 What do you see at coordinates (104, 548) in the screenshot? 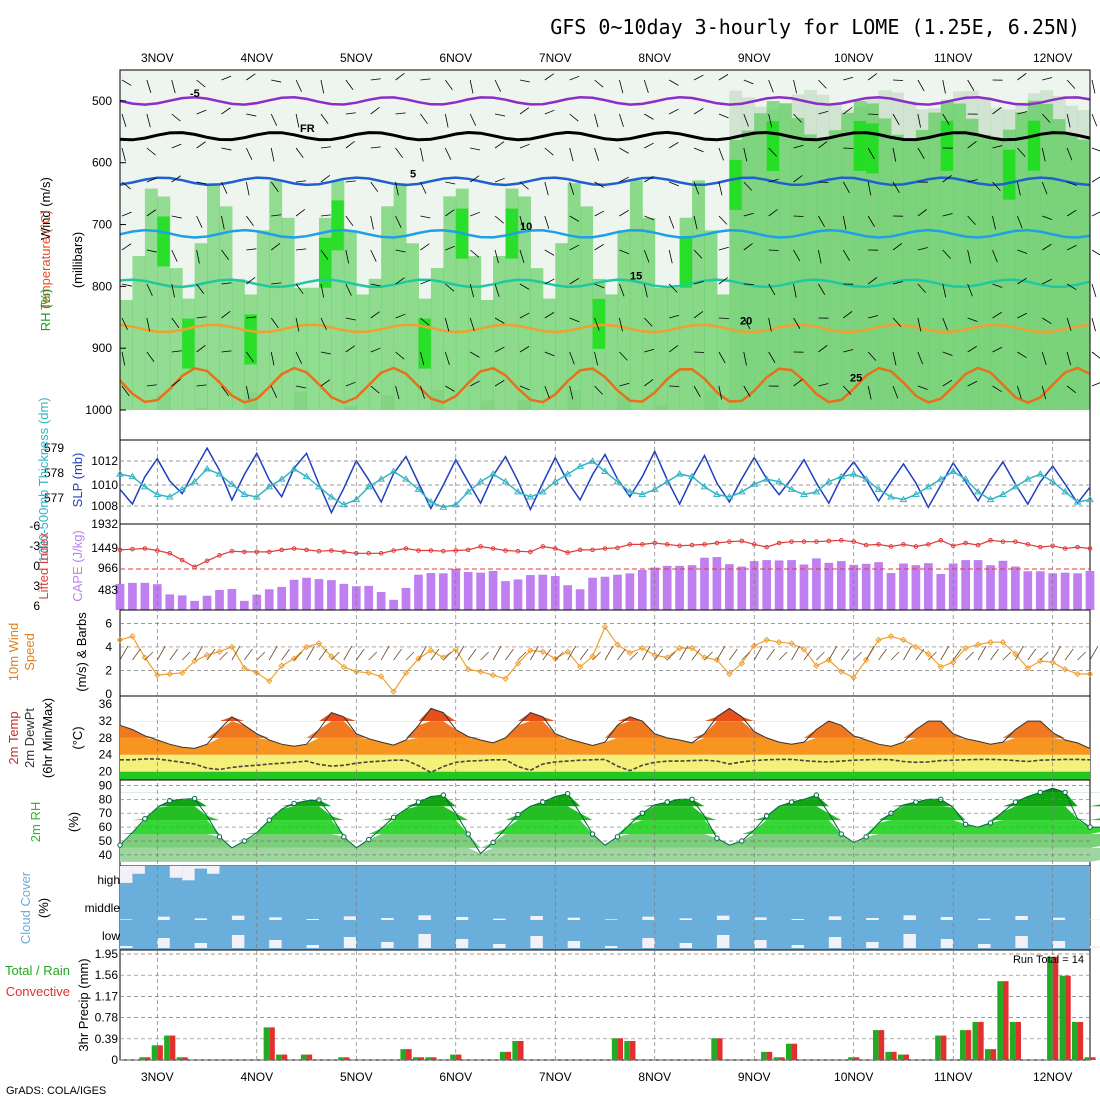
I see `cape-tick-label: 1449` at bounding box center [104, 548].